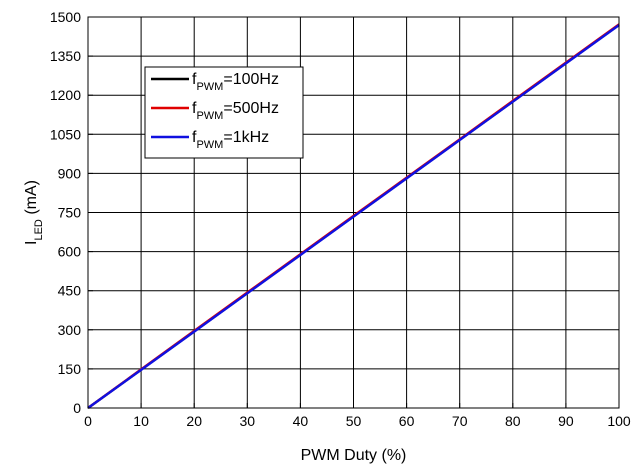  I want to click on x-tick-label: 0, so click(88, 421).